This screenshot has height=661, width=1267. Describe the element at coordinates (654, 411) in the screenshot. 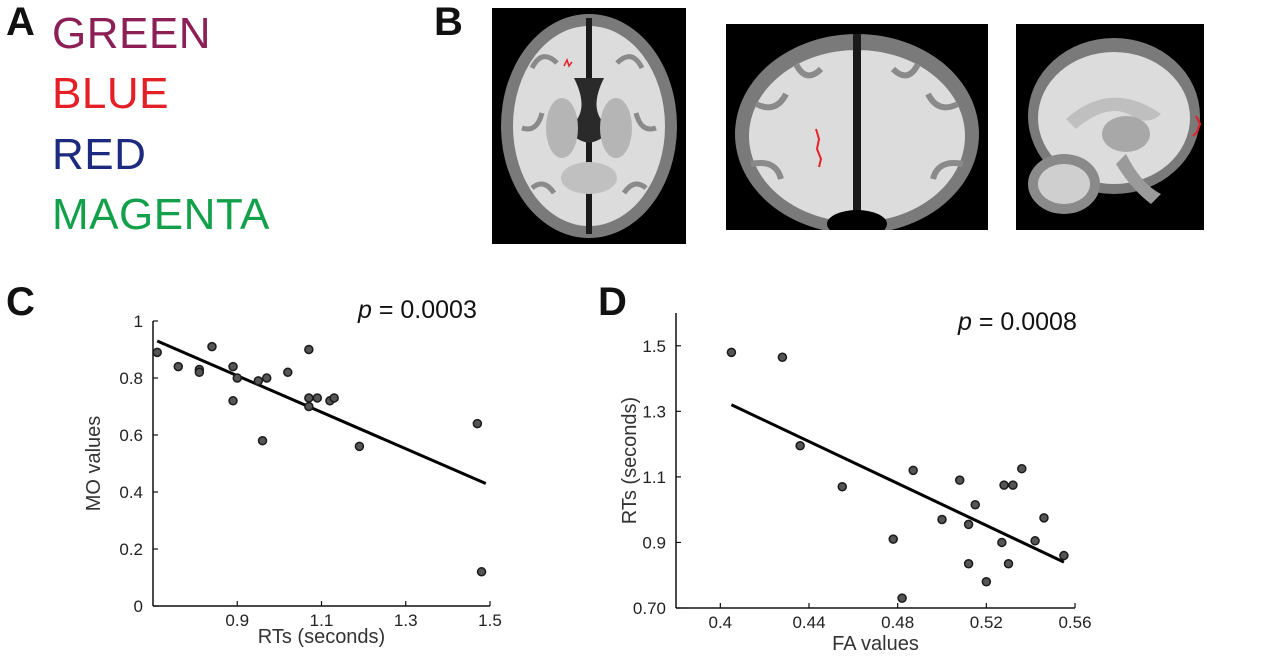

I see `chart-d-y-tick-label: 1.3` at that location.